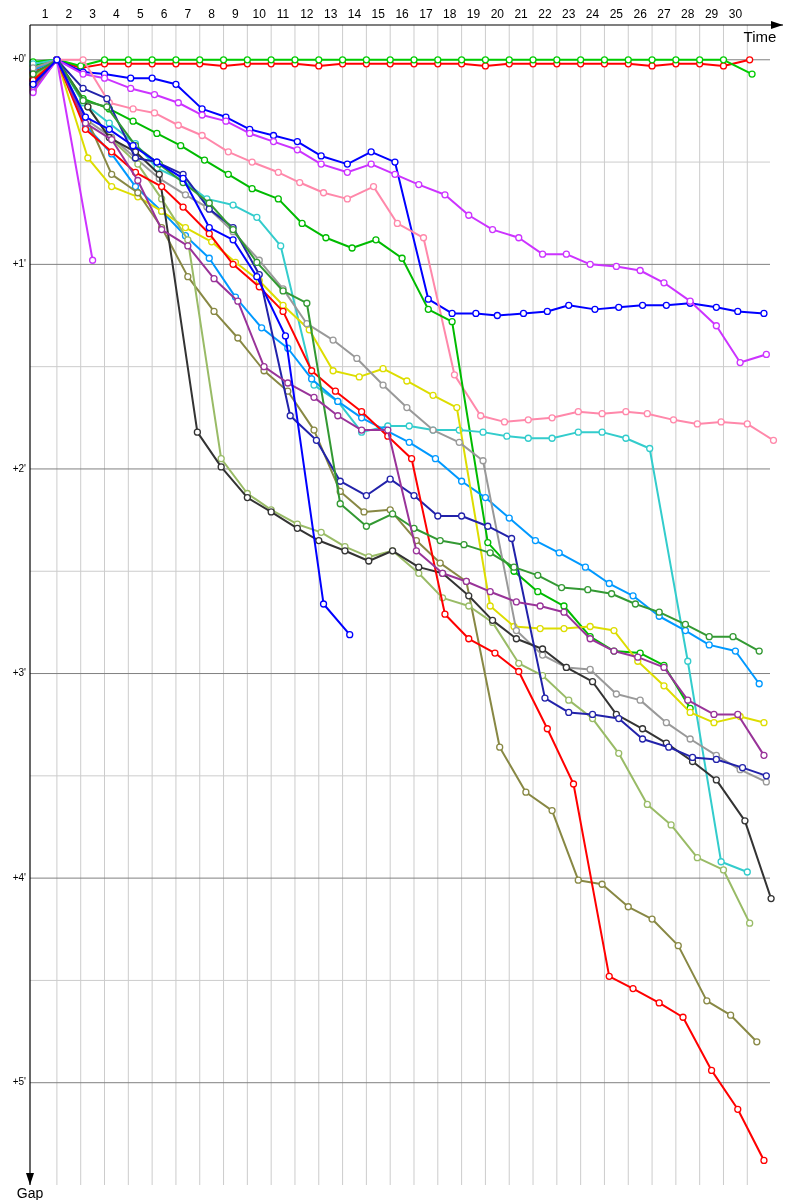 This screenshot has height=1200, width=800. I want to click on x-tick-label: 15, so click(378, 14).